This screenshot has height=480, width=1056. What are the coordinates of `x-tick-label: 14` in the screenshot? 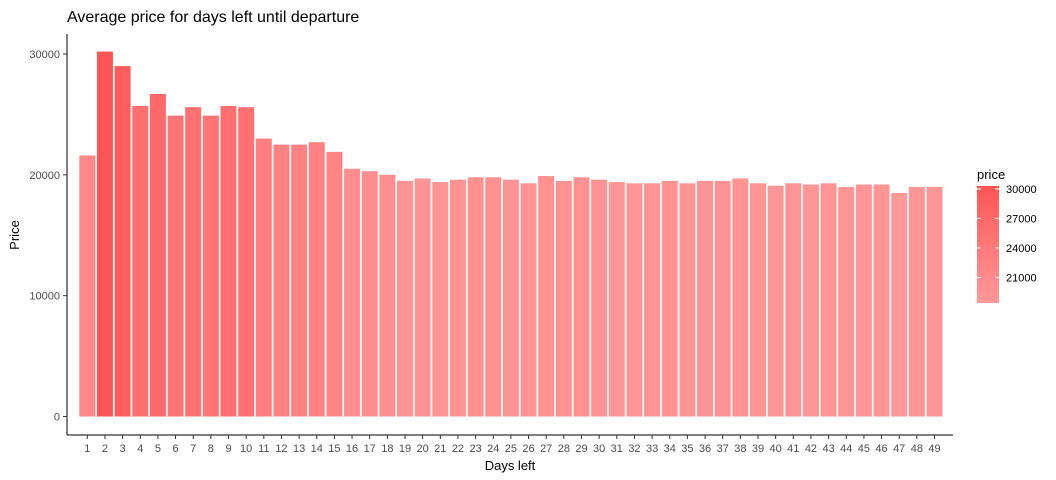 It's located at (317, 449).